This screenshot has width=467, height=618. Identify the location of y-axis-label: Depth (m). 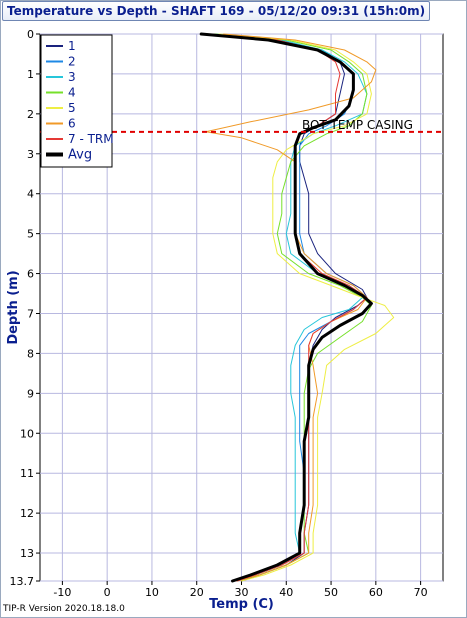
(13, 307).